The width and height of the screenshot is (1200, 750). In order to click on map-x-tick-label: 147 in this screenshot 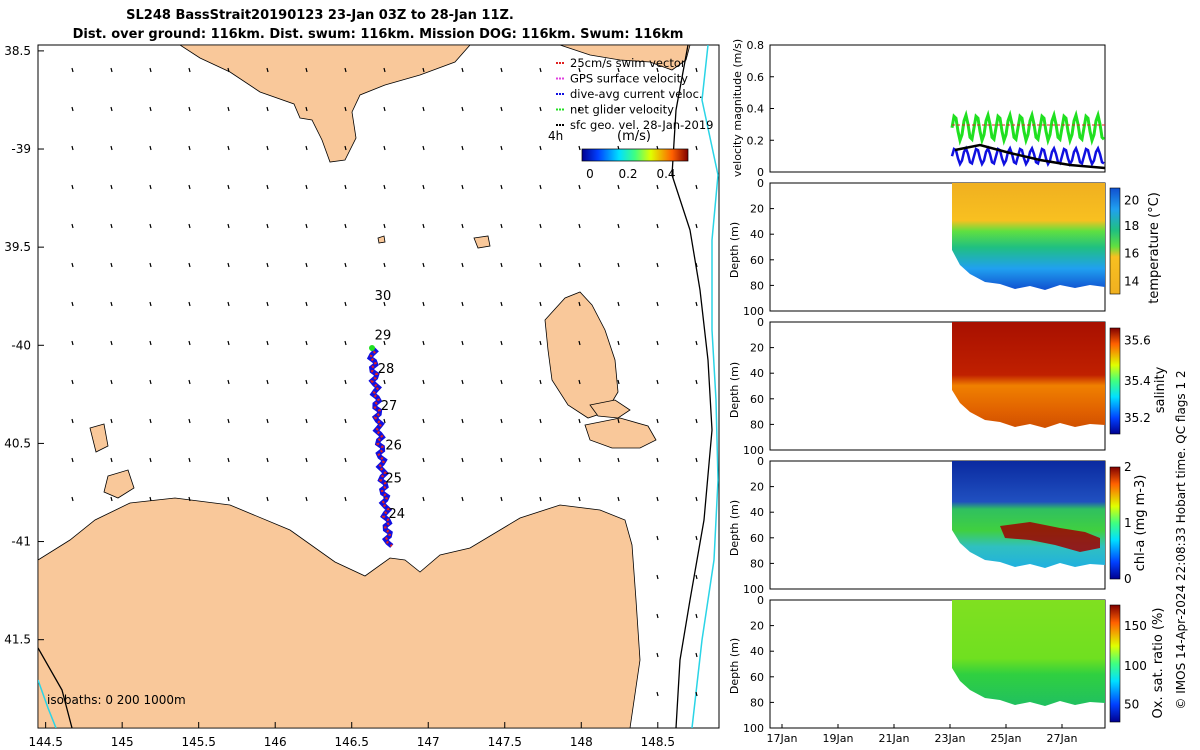, I will do `click(428, 742)`.